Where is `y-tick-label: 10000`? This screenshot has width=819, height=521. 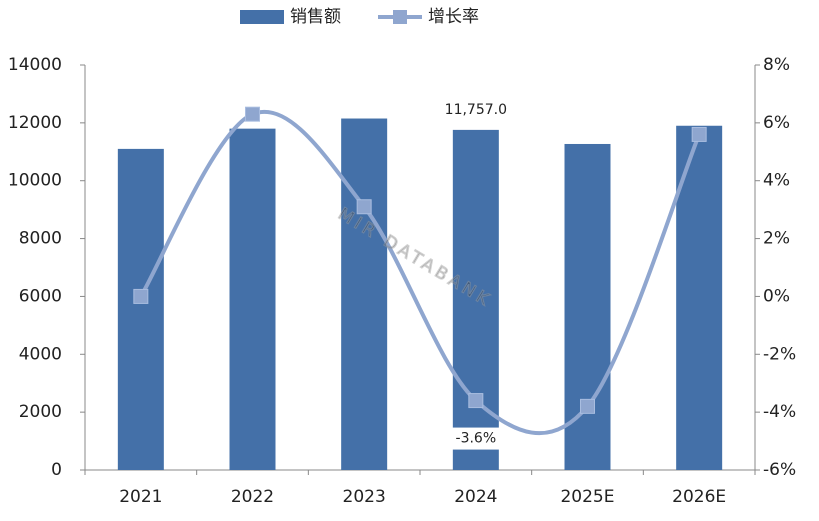 y-tick-label: 10000 is located at coordinates (35, 181).